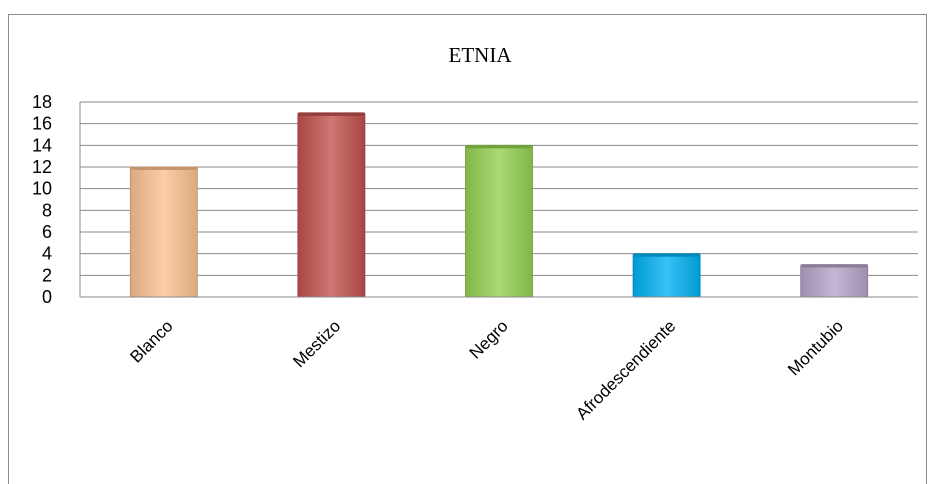  I want to click on y-tick-label: 10, so click(42, 189).